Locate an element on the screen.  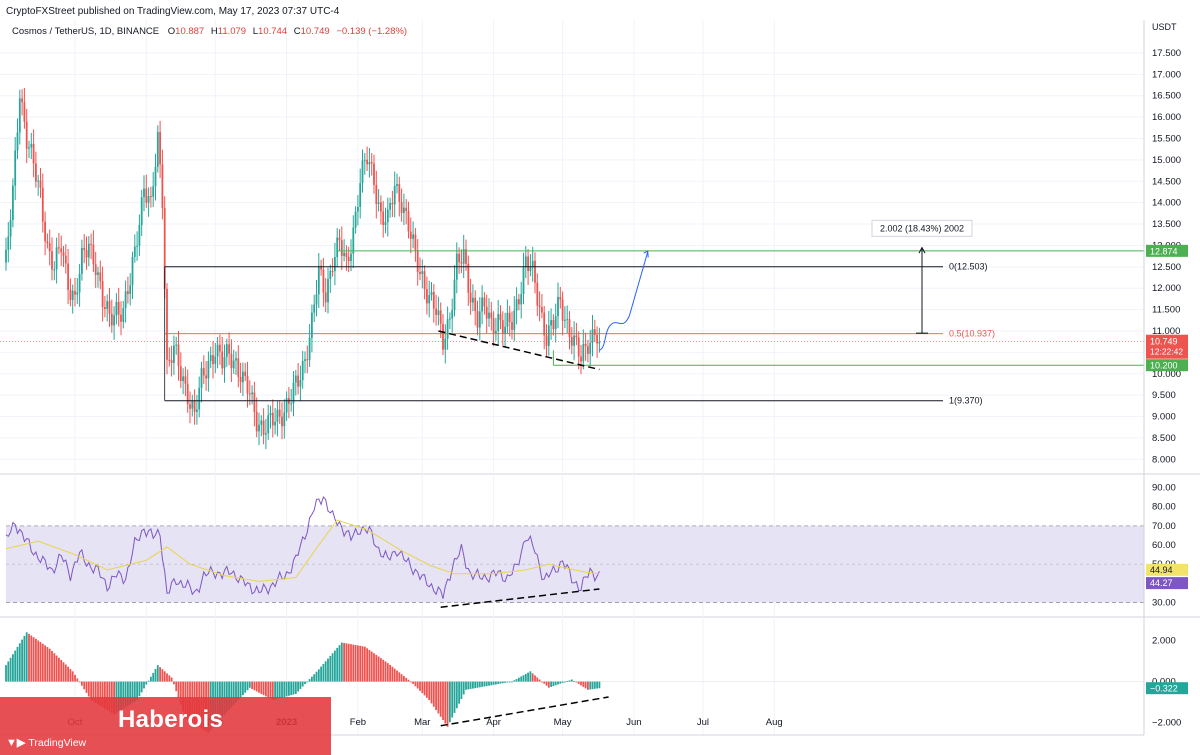
tradingview-logo: ▼▶ TradingView is located at coordinates (46, 742).